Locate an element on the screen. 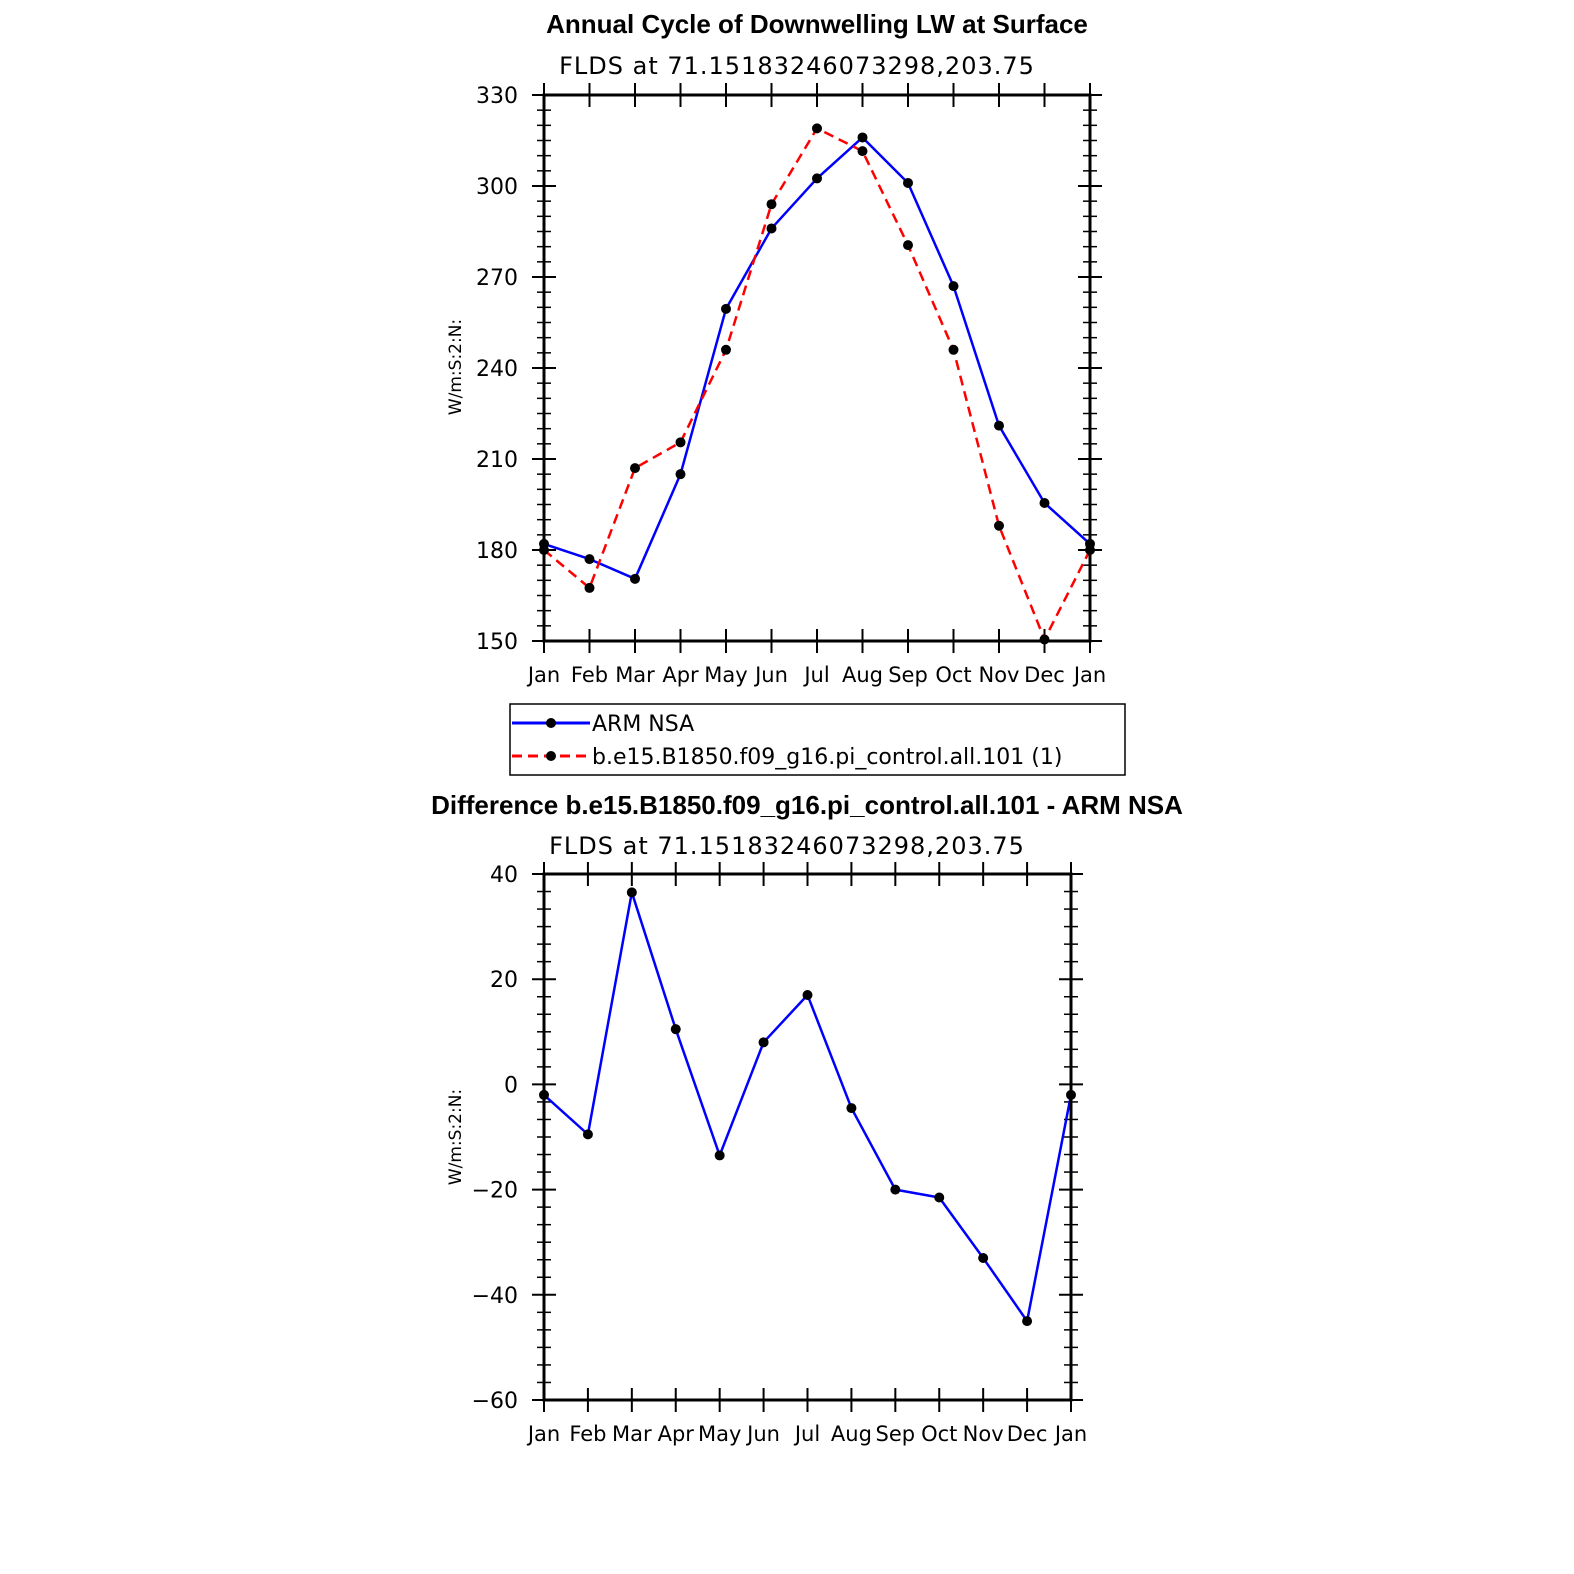 The width and height of the screenshot is (1574, 1574). legend-box is located at coordinates (817, 739).